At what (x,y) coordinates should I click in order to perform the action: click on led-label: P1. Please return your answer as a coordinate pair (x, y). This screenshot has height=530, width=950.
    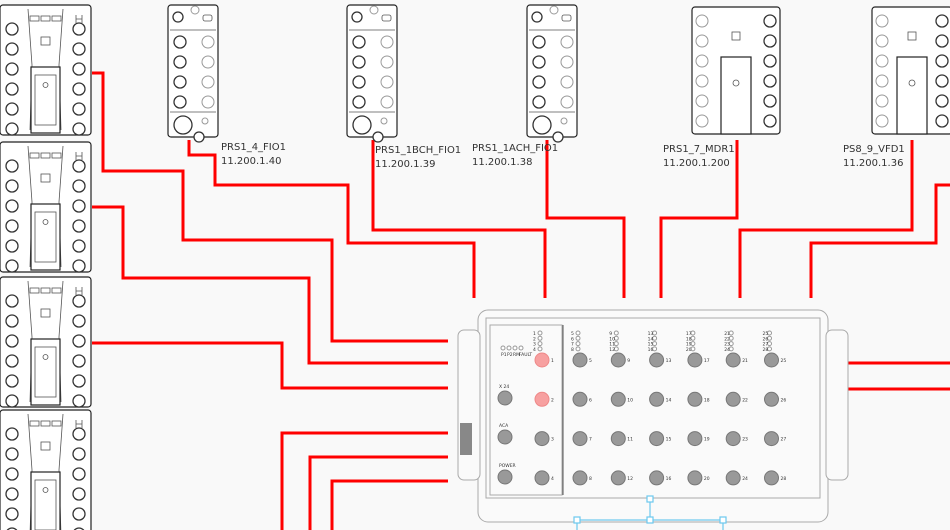
    Looking at the image, I should click on (504, 355).